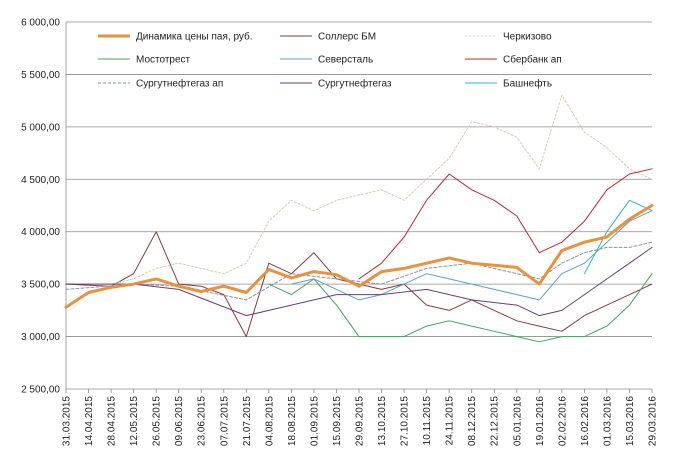  What do you see at coordinates (89, 421) in the screenshot?
I see `x-tick-label: 14.04.2015` at bounding box center [89, 421].